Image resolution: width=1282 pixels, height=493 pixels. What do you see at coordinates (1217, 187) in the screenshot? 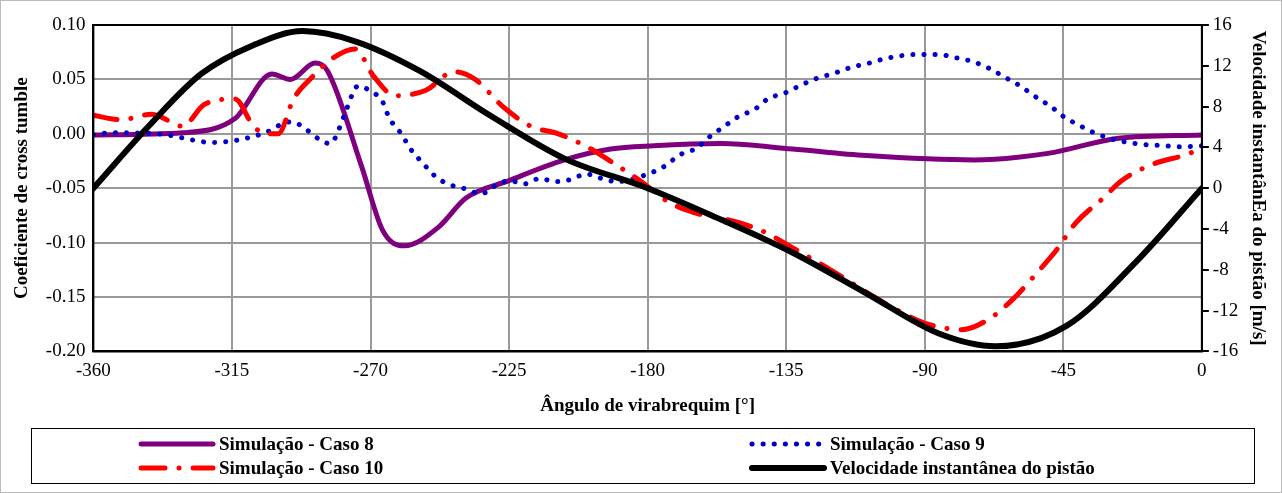
I see `y2-tick-label: 0` at bounding box center [1217, 187].